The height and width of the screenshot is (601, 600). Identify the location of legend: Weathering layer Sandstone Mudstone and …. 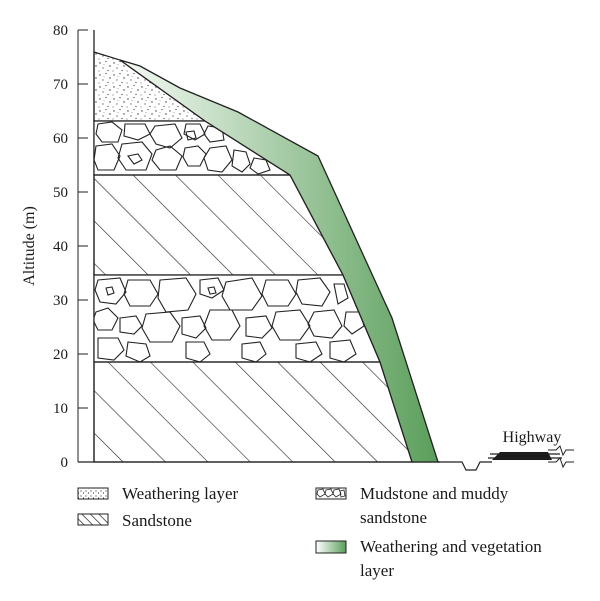
(309, 532).